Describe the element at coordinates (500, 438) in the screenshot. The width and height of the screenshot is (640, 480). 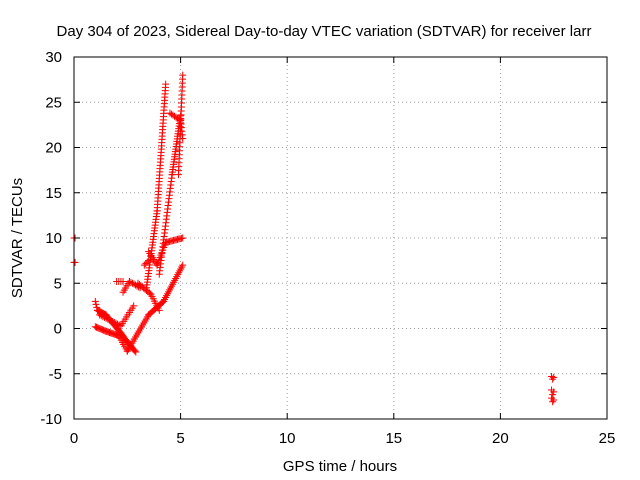
I see `x-tick-label: 20` at that location.